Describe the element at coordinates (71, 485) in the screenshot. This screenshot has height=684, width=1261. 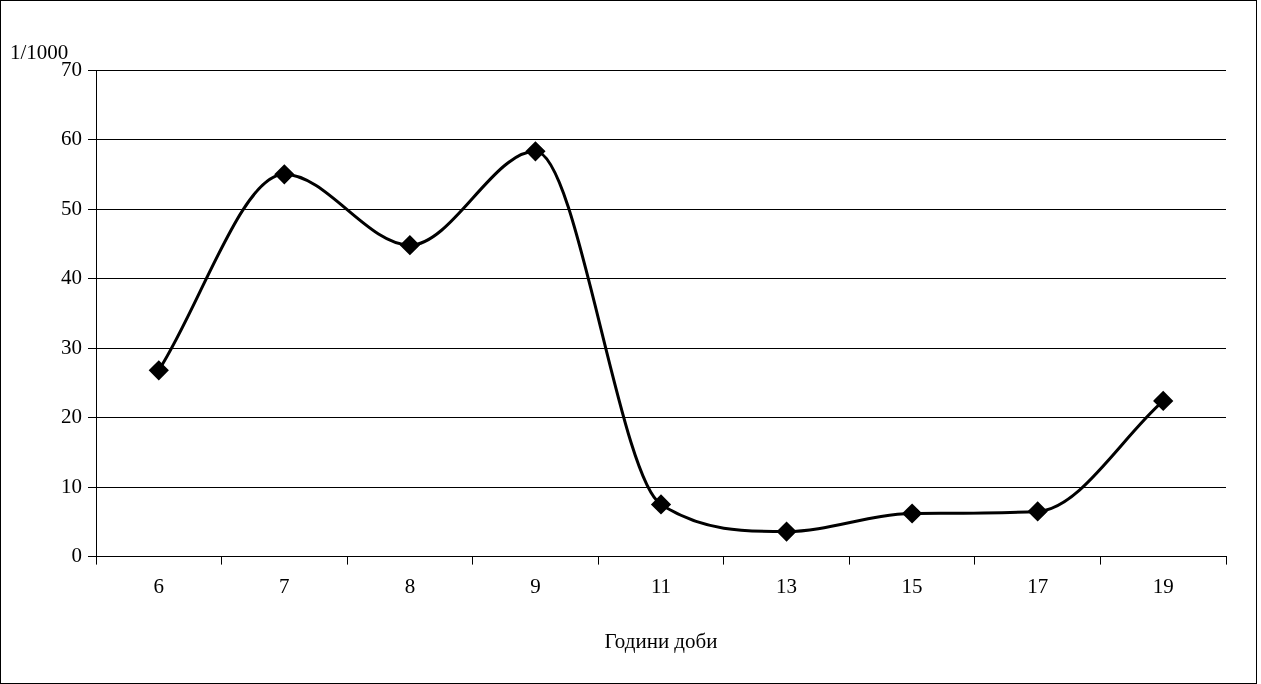
I see `y-tick-label: 10` at that location.